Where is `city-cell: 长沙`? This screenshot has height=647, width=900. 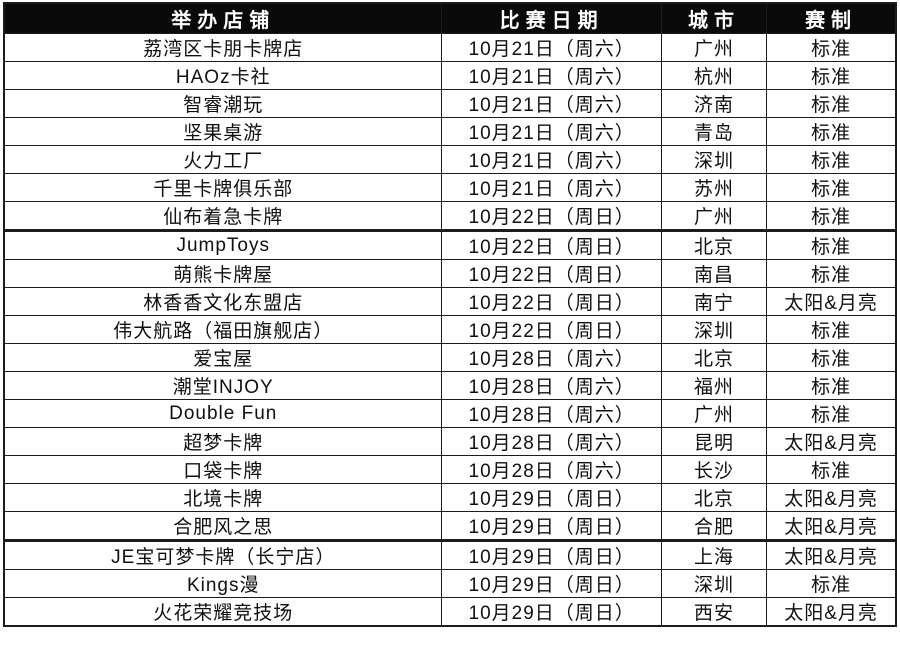 city-cell: 长沙 is located at coordinates (714, 469).